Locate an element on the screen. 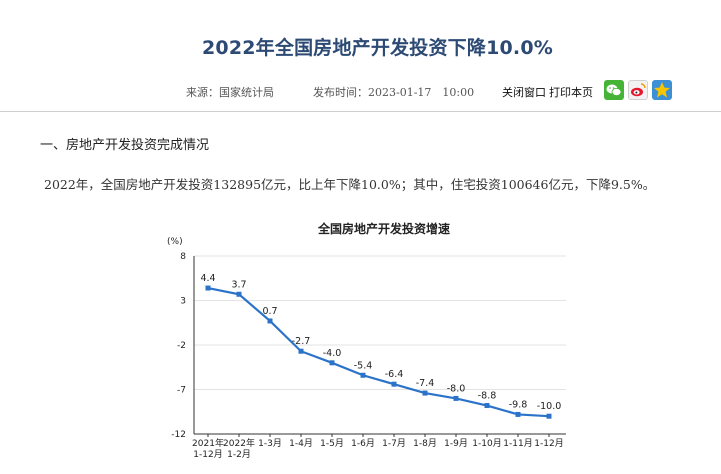 Image resolution: width=721 pixels, height=474 pixels. section-heading: 一、房地产开发投资完成情况 is located at coordinates (125, 145).